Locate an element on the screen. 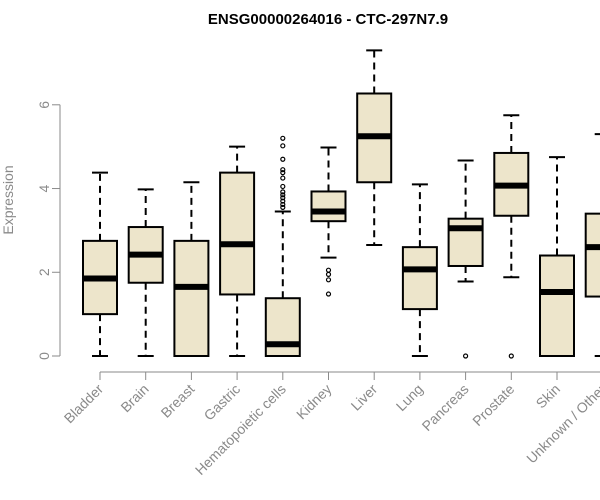 The height and width of the screenshot is (500, 600). x-tick-label: Lung is located at coordinates (409, 397).